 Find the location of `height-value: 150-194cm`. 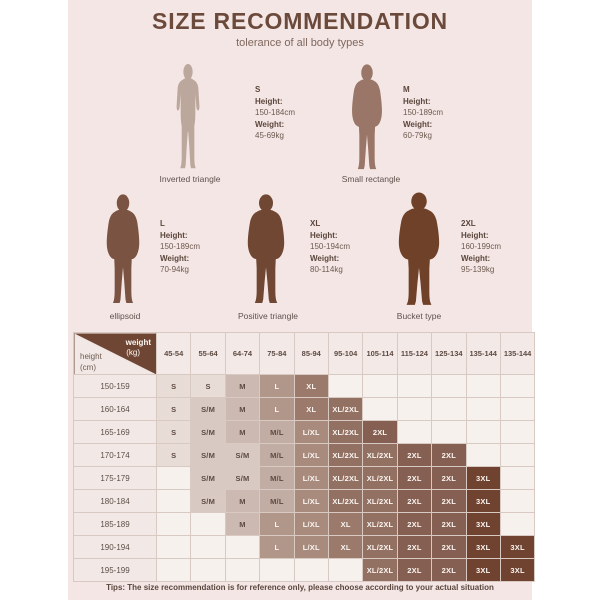

height-value: 150-194cm is located at coordinates (330, 247).